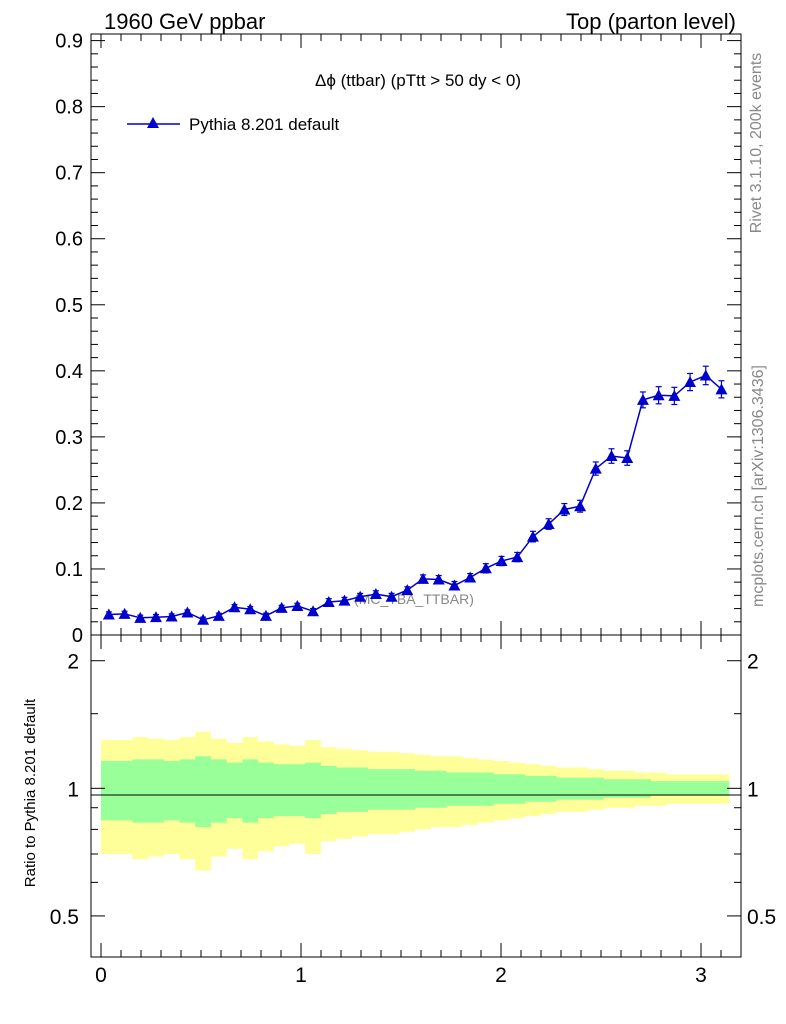 The height and width of the screenshot is (1024, 786). I want to click on x-tick-label: 0, so click(101, 975).